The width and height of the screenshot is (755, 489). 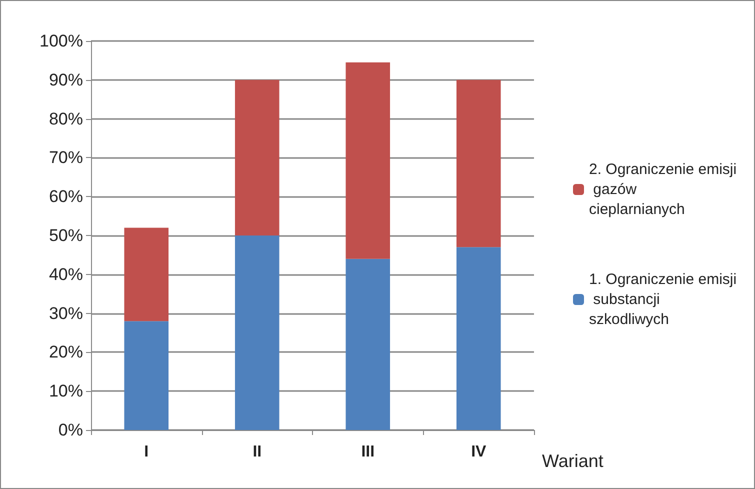 I want to click on y-tick-label: 10%, so click(x=65, y=391).